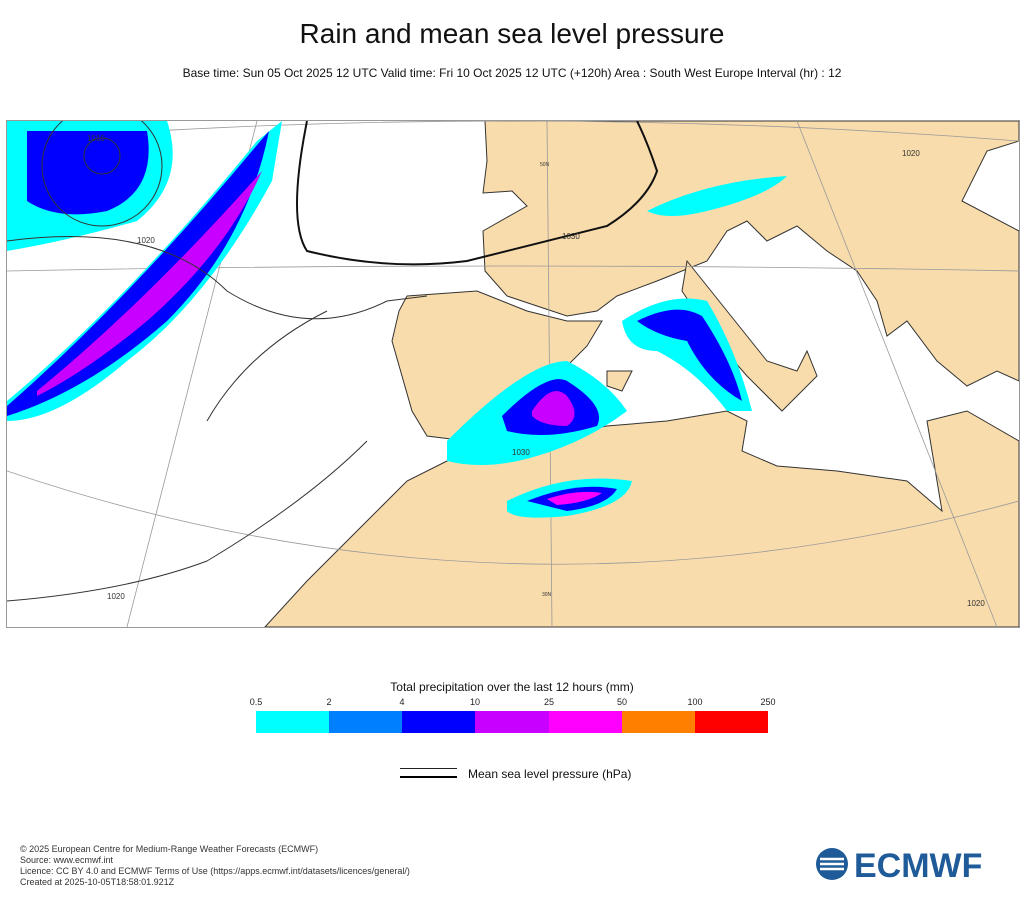 This screenshot has height=922, width=1024. I want to click on created-at: Created at 2025-10-05T18:58:01.921Z, so click(97, 882).